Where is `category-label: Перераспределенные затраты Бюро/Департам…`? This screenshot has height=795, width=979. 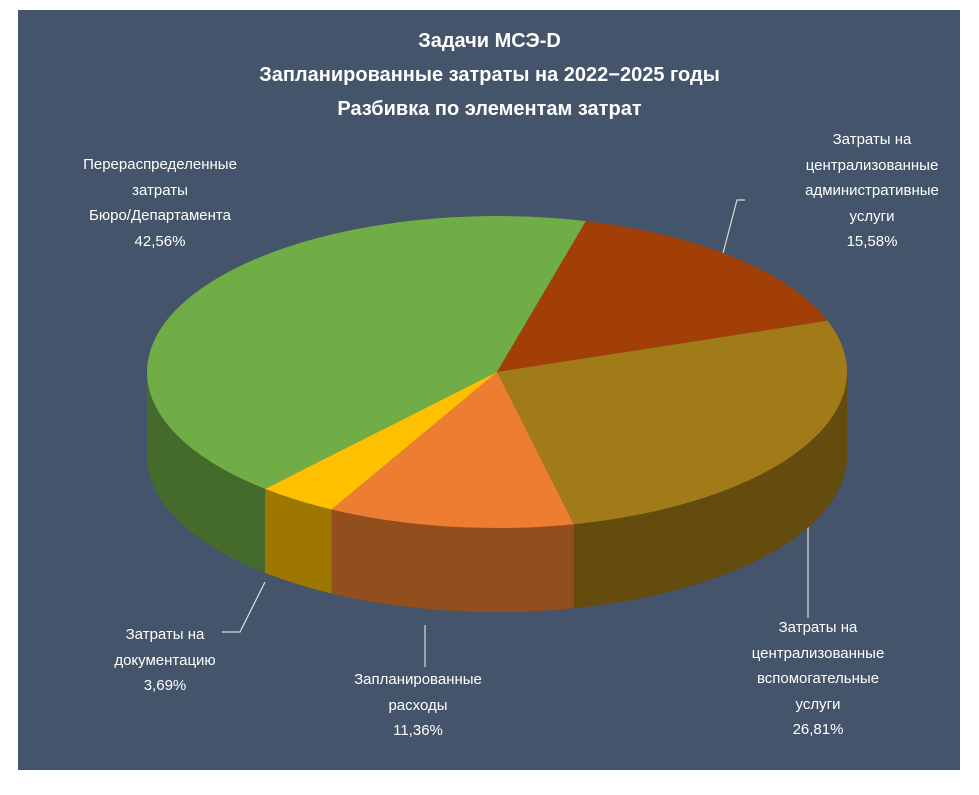 category-label: Перераспределенные затраты Бюро/Департам… is located at coordinates (160, 190).